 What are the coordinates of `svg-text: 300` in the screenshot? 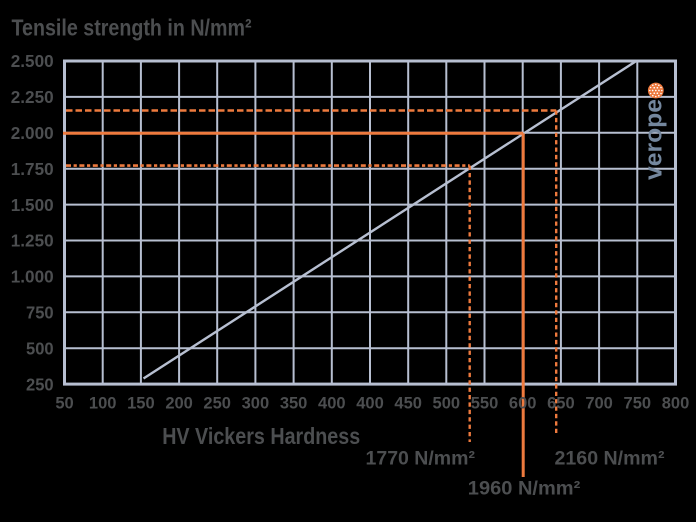 It's located at (256, 404).